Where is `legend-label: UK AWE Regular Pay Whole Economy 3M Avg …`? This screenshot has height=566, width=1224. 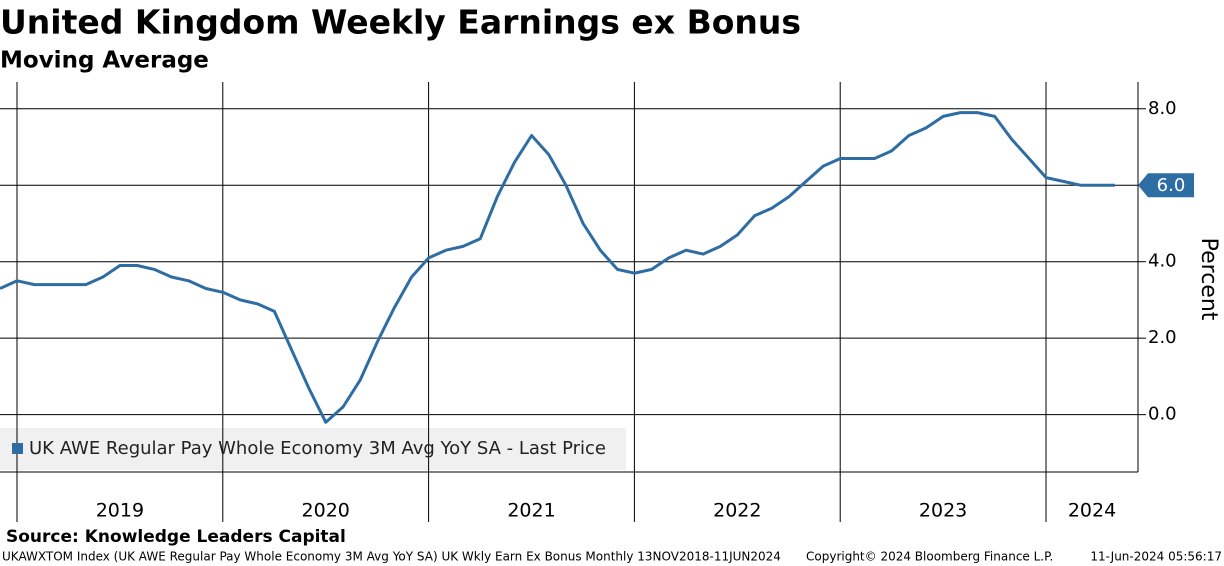 legend-label: UK AWE Regular Pay Whole Economy 3M Avg … is located at coordinates (317, 448).